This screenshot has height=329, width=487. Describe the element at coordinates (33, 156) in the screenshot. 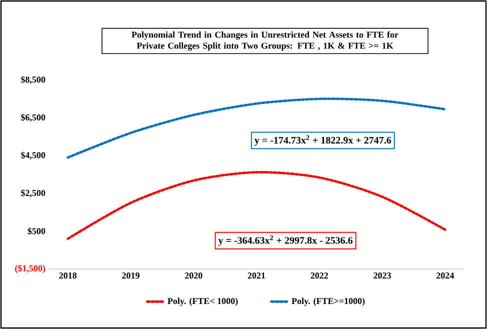

I see `y-tick-label: $4,500` at that location.